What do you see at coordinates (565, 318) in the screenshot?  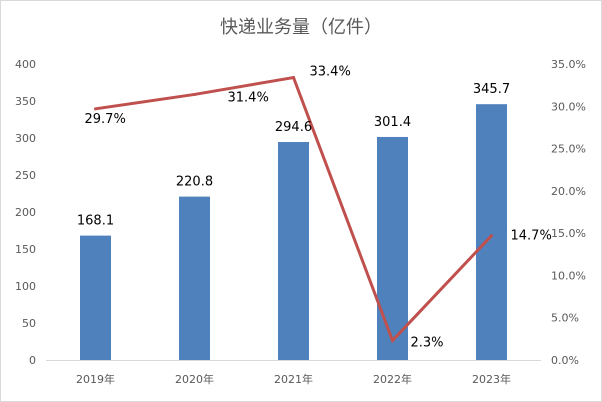 I see `y2-tick-label: 5.0%` at bounding box center [565, 318].